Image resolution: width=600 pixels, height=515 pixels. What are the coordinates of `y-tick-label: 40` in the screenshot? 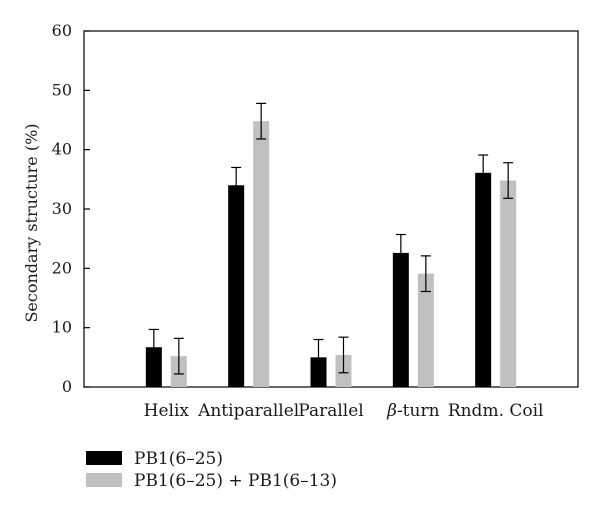 It's located at (62, 149).